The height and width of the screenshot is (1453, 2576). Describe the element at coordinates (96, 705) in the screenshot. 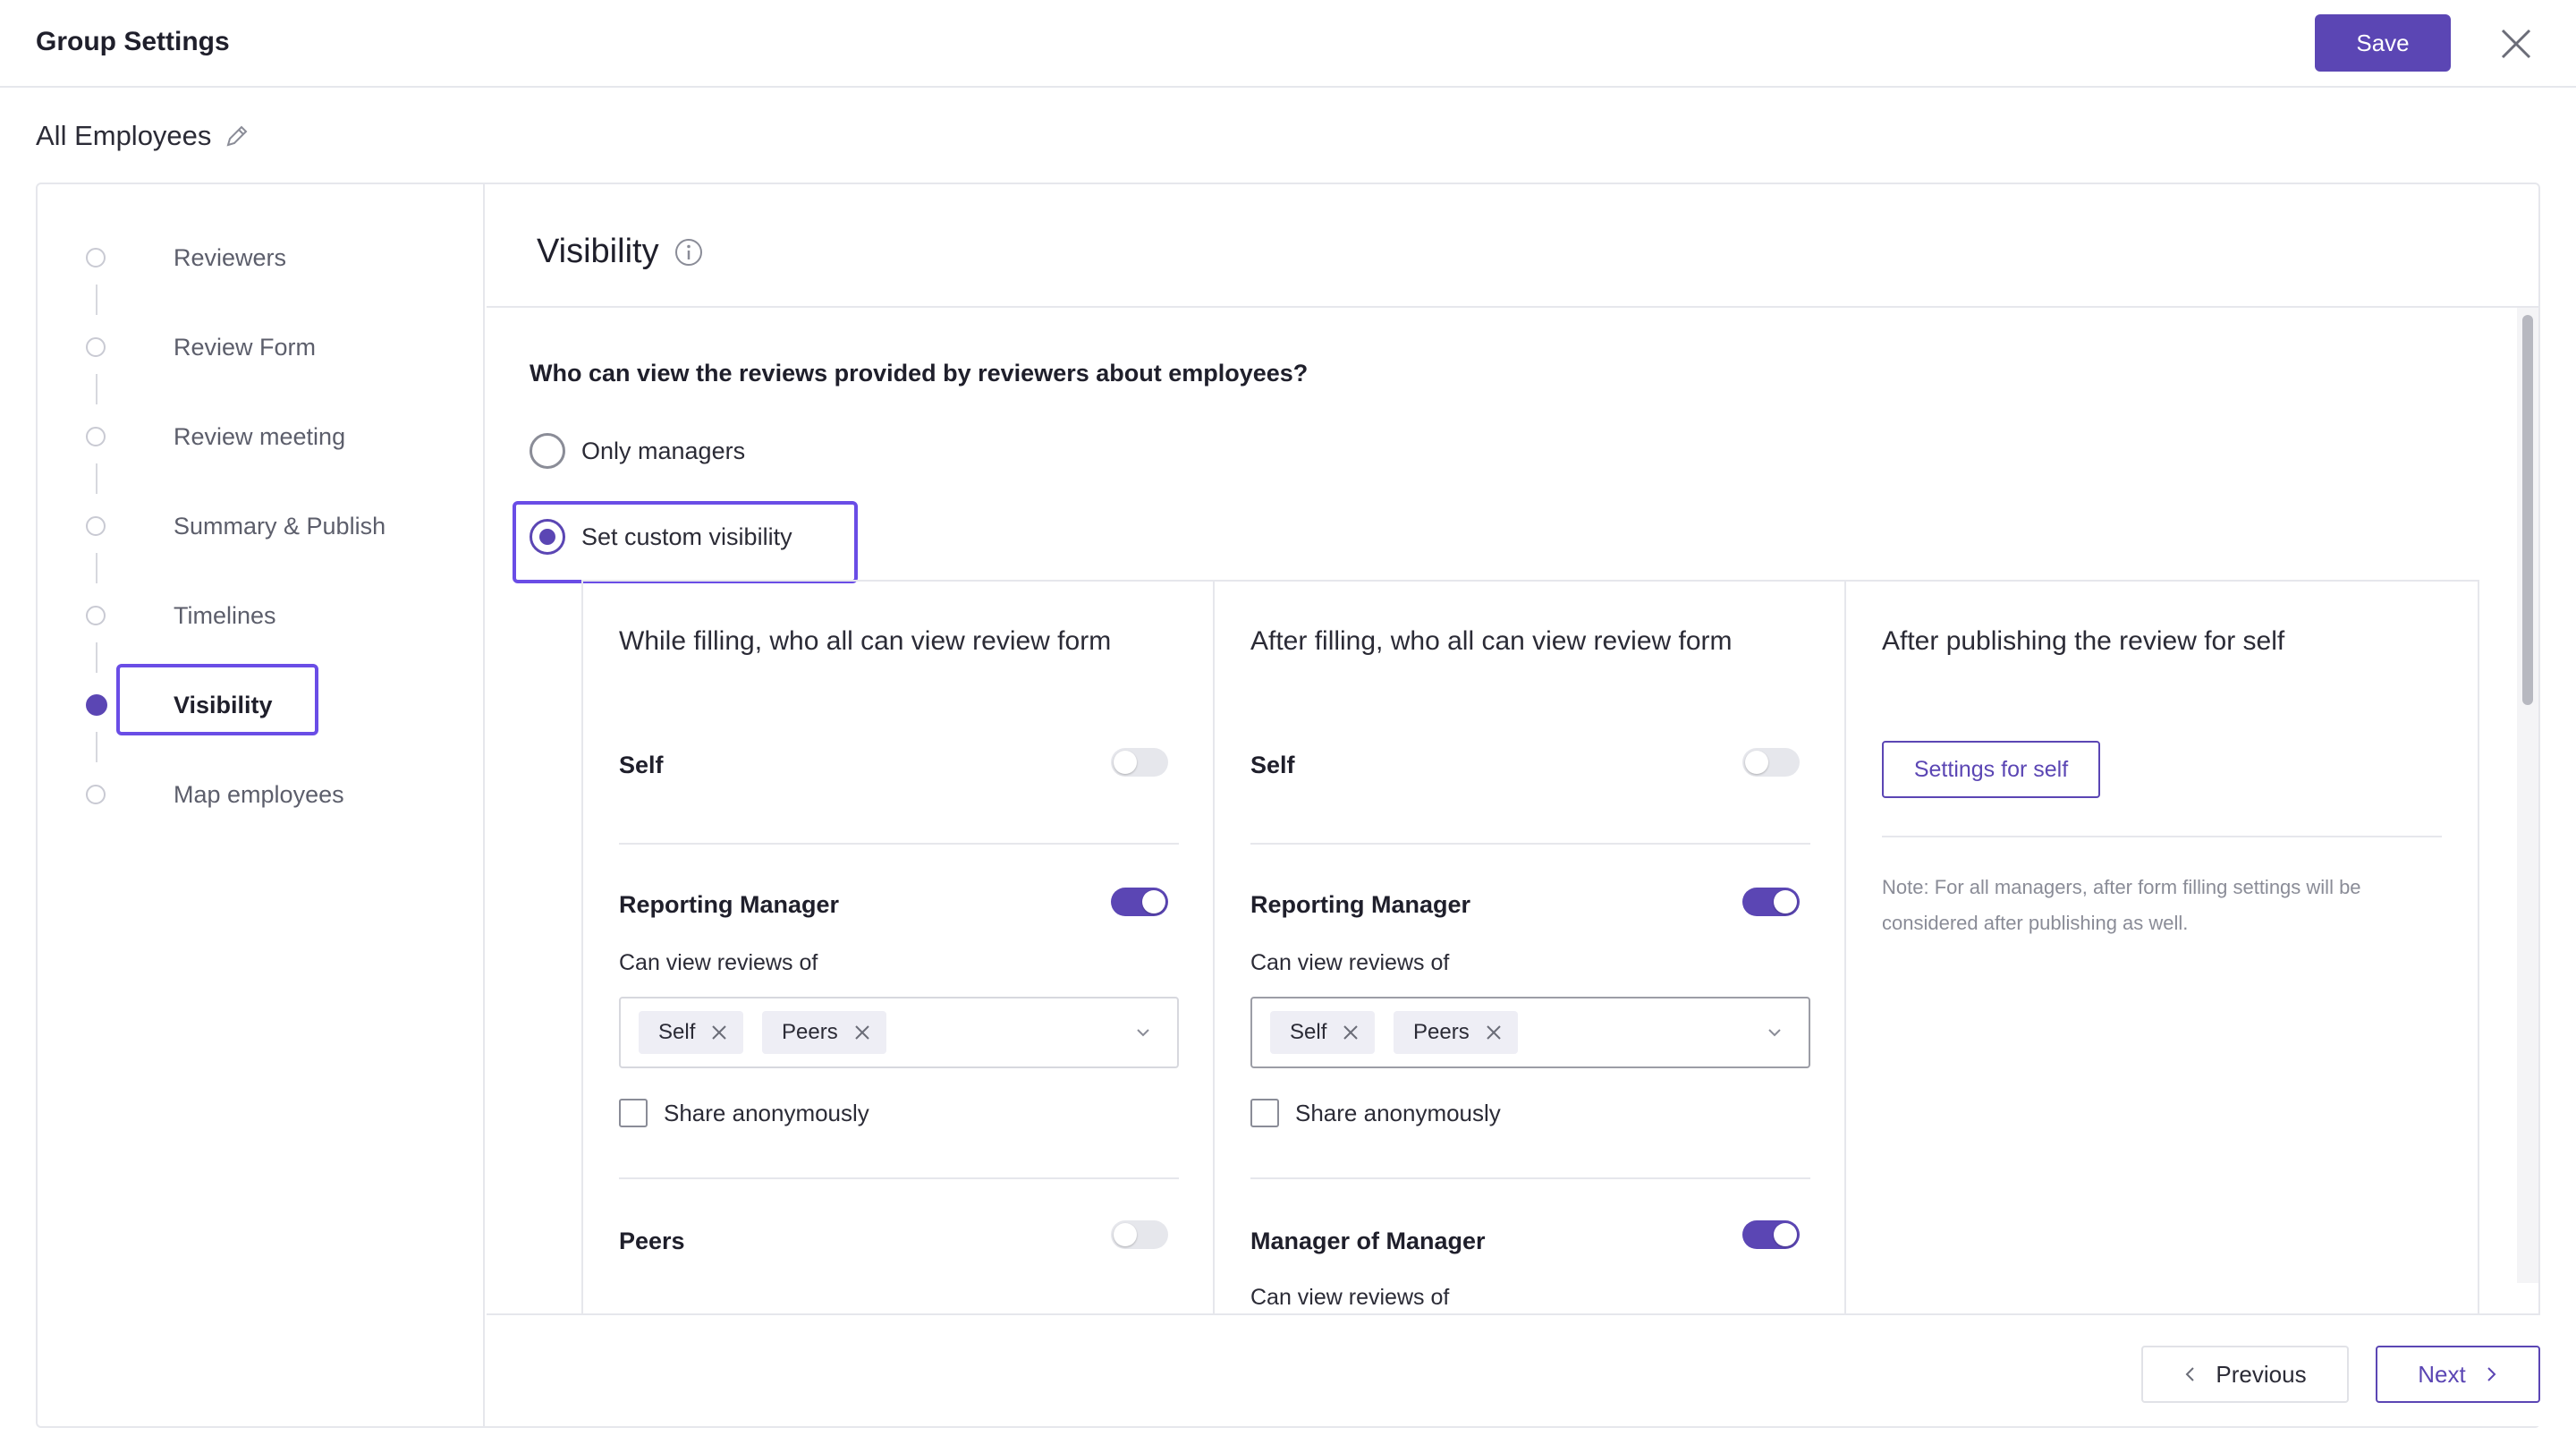

I see `step-dot-active` at that location.